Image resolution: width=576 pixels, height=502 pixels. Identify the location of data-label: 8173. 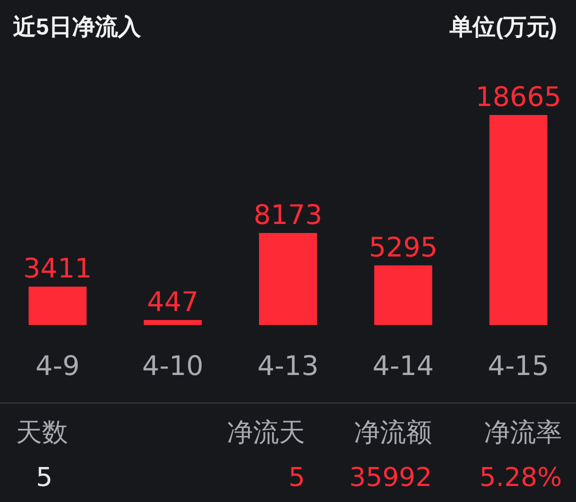
(288, 216).